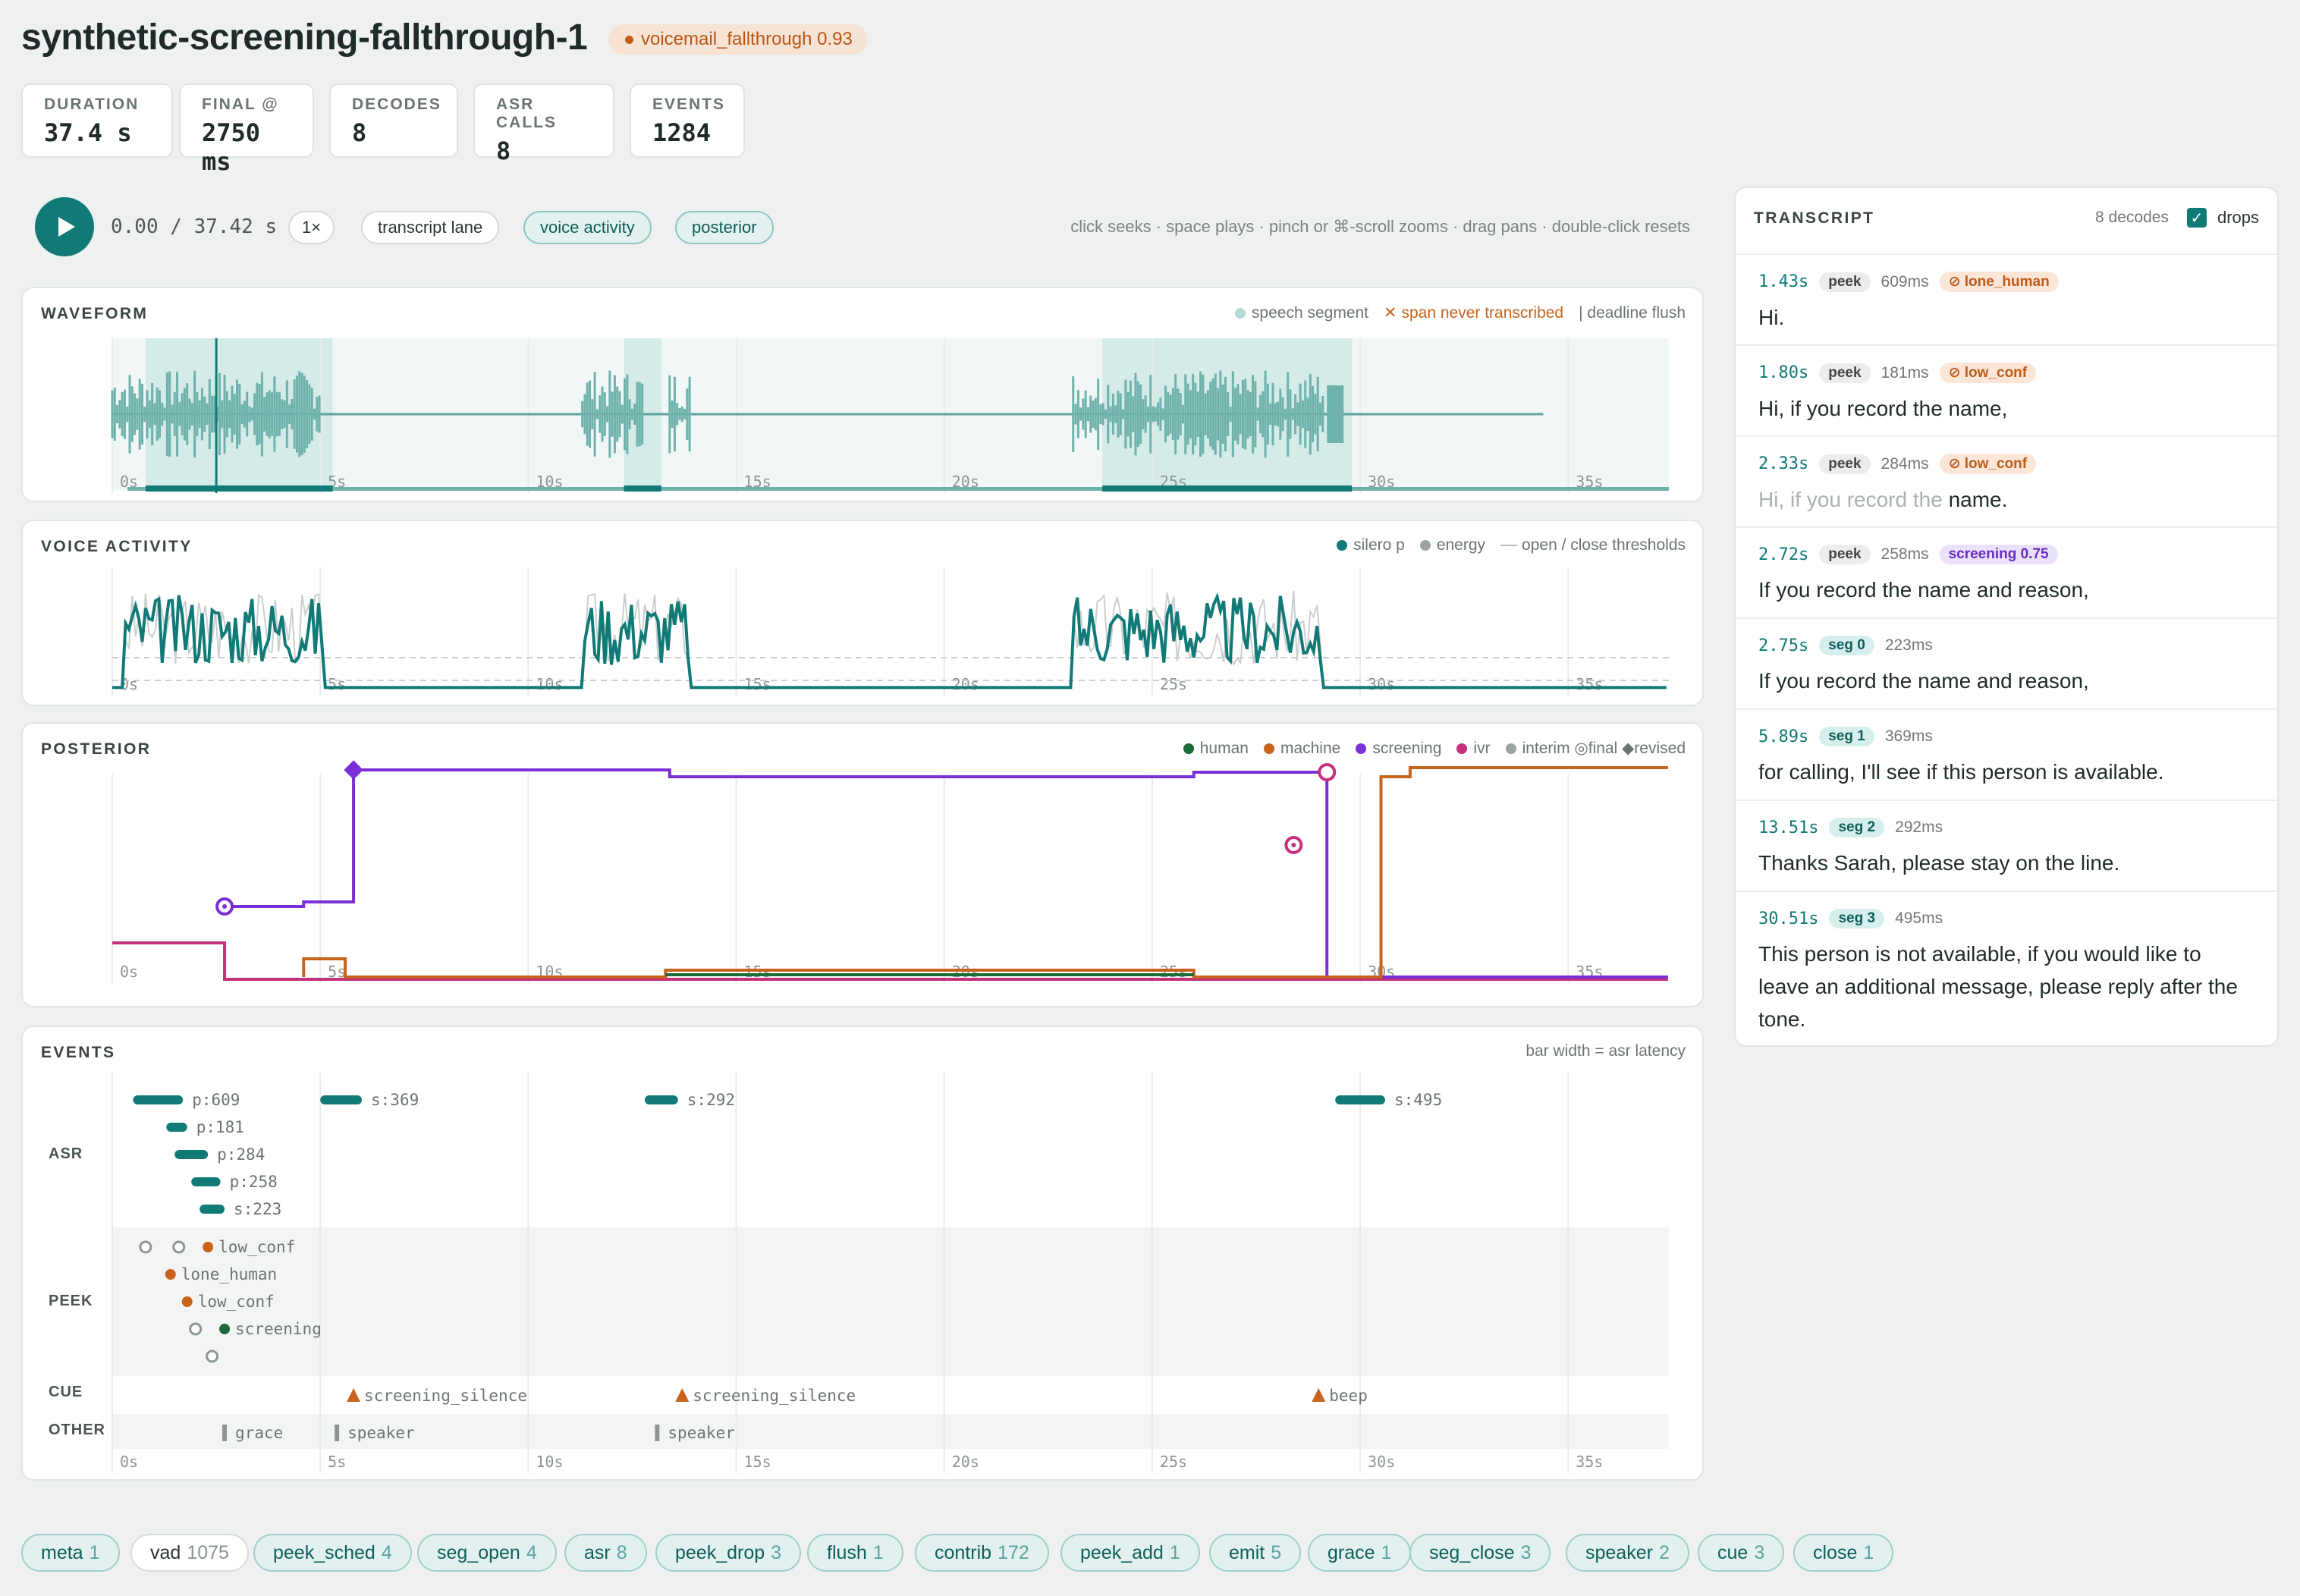  What do you see at coordinates (1783, 463) in the screenshot?
I see `decode-time: 2.33s` at bounding box center [1783, 463].